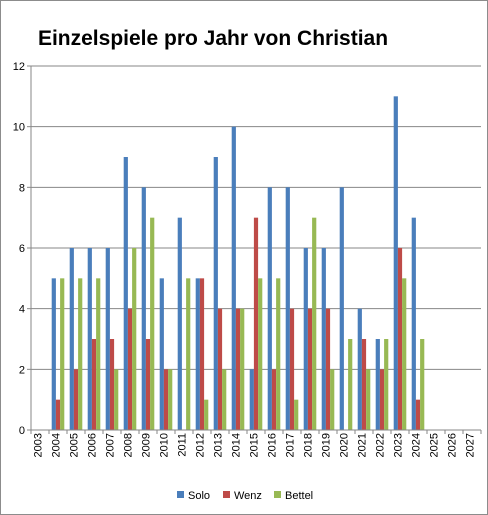 This screenshot has width=488, height=515. What do you see at coordinates (327, 445) in the screenshot?
I see `x-tick-label: 2019` at bounding box center [327, 445].